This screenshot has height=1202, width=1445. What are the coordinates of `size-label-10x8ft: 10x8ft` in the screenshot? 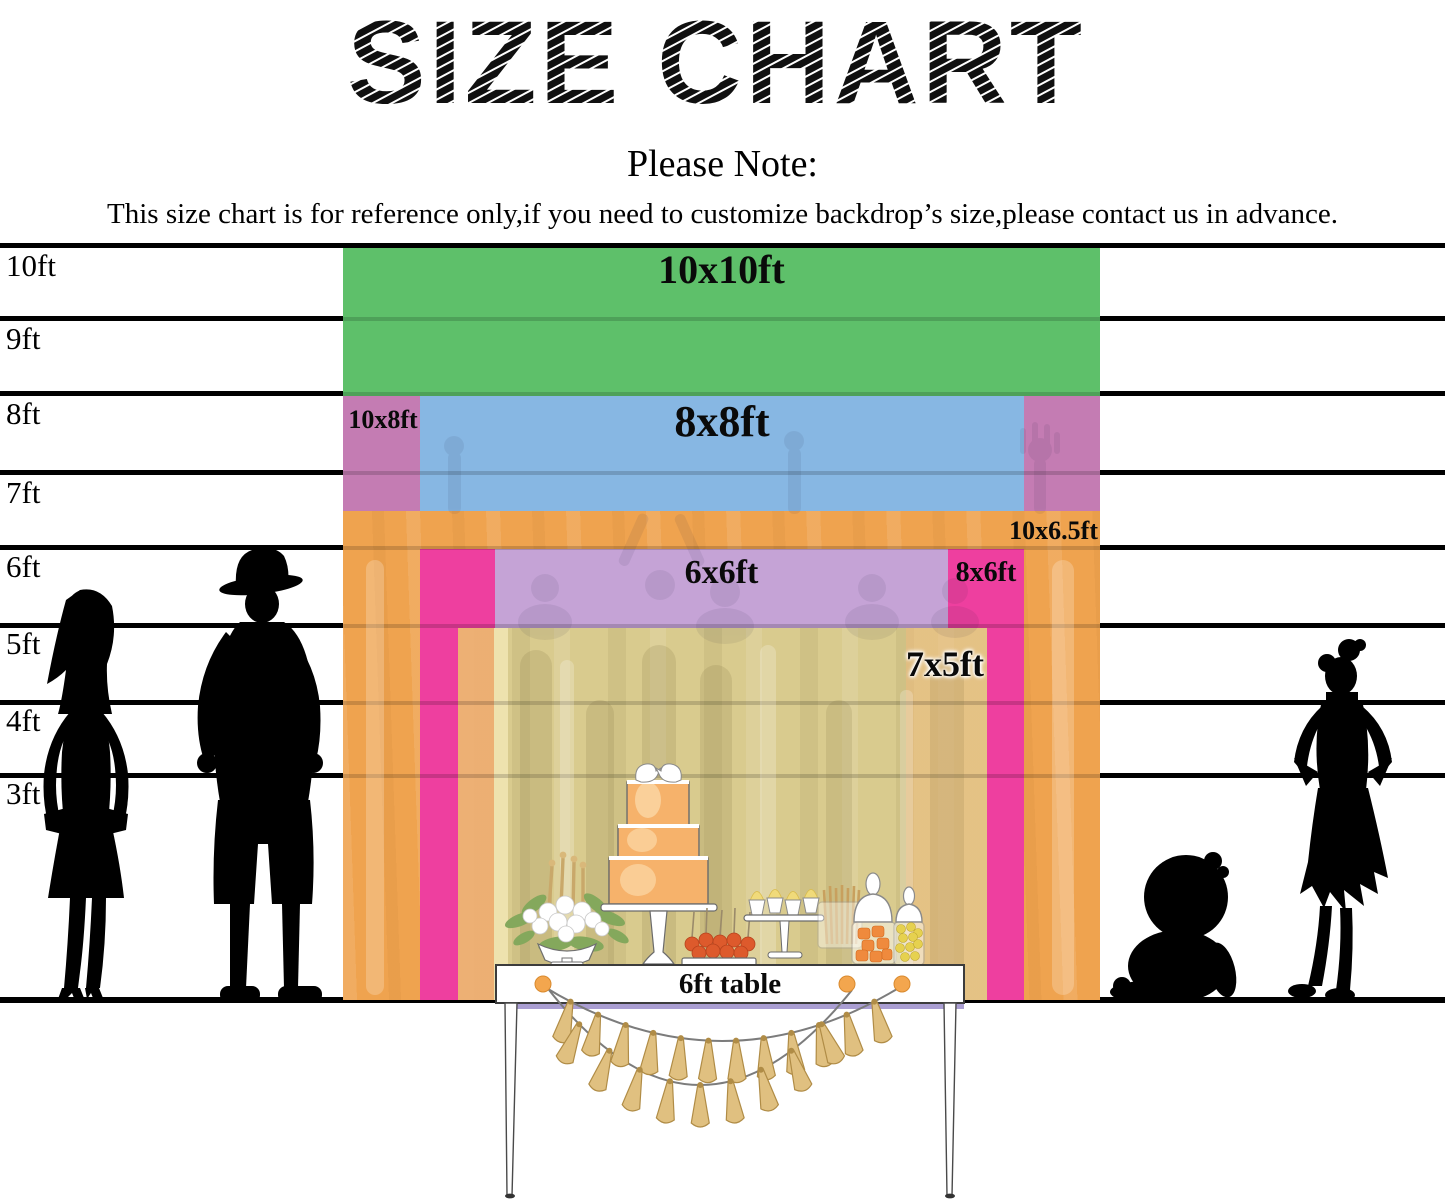 It's located at (383, 419).